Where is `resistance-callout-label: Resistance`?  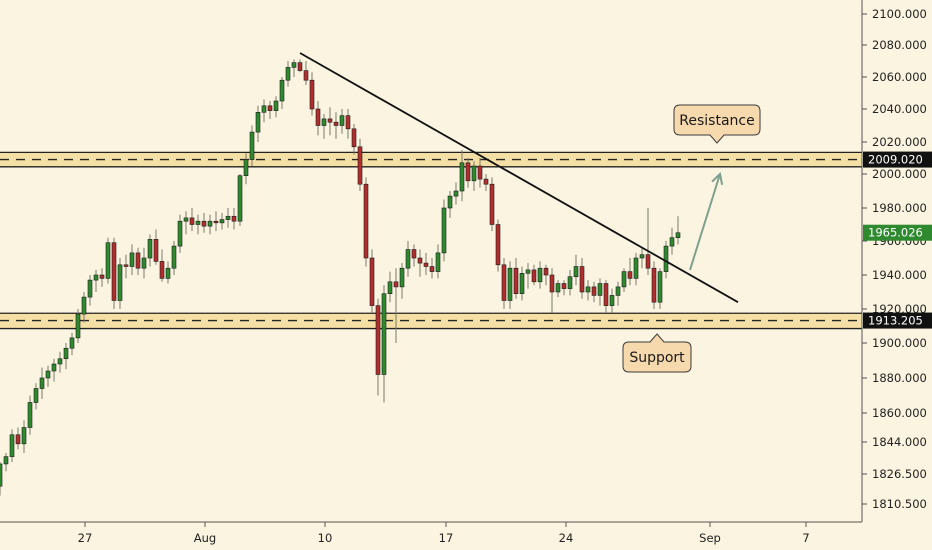
resistance-callout-label: Resistance is located at coordinates (716, 121).